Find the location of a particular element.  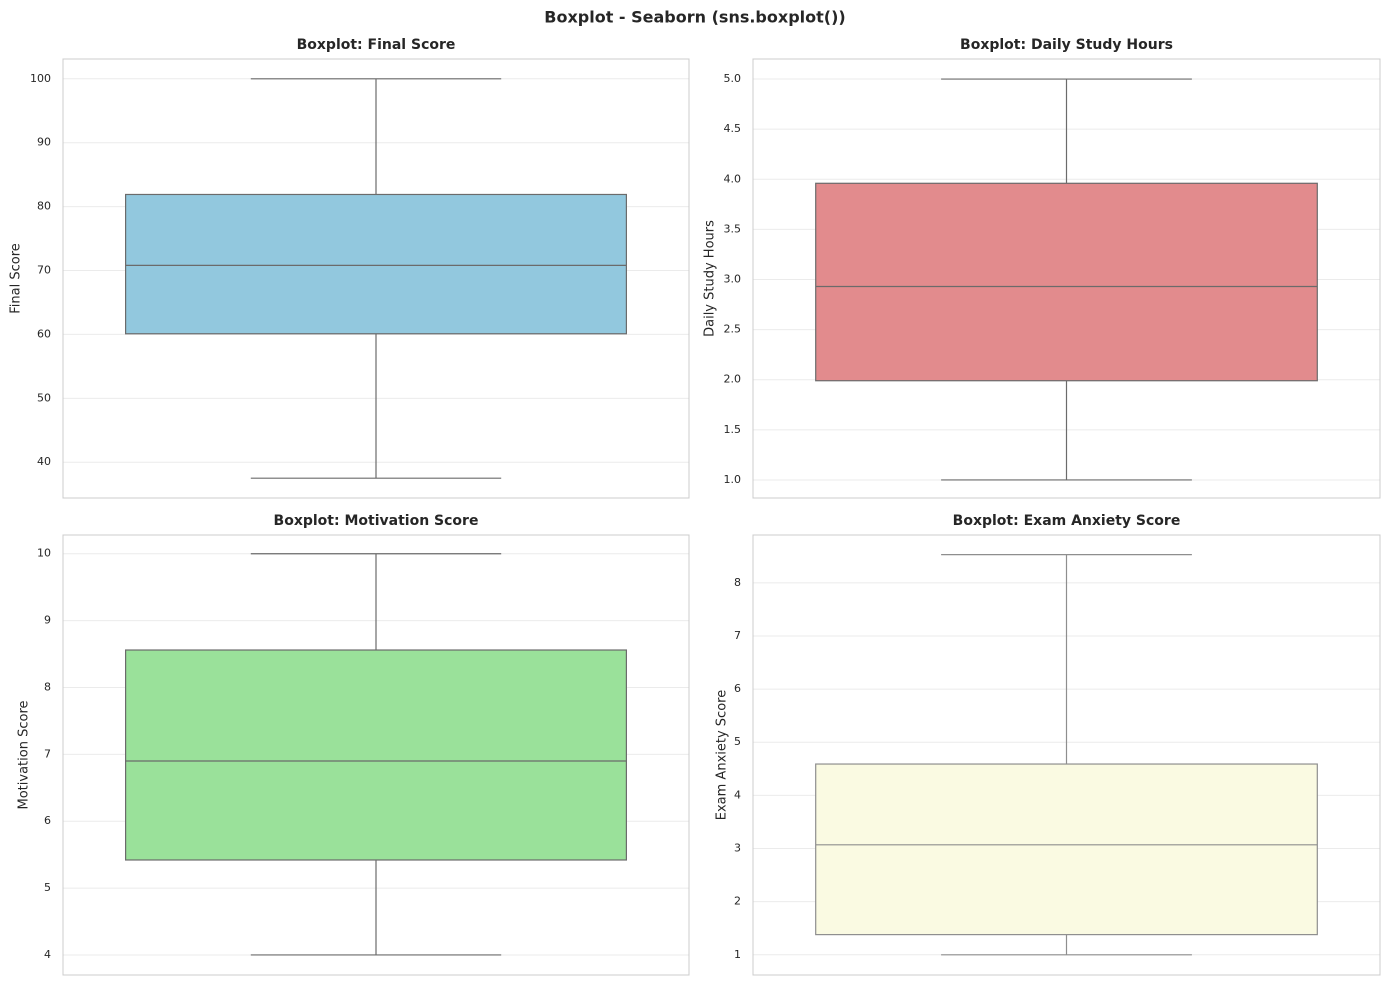

y-tick-label: 2 is located at coordinates (737, 901).